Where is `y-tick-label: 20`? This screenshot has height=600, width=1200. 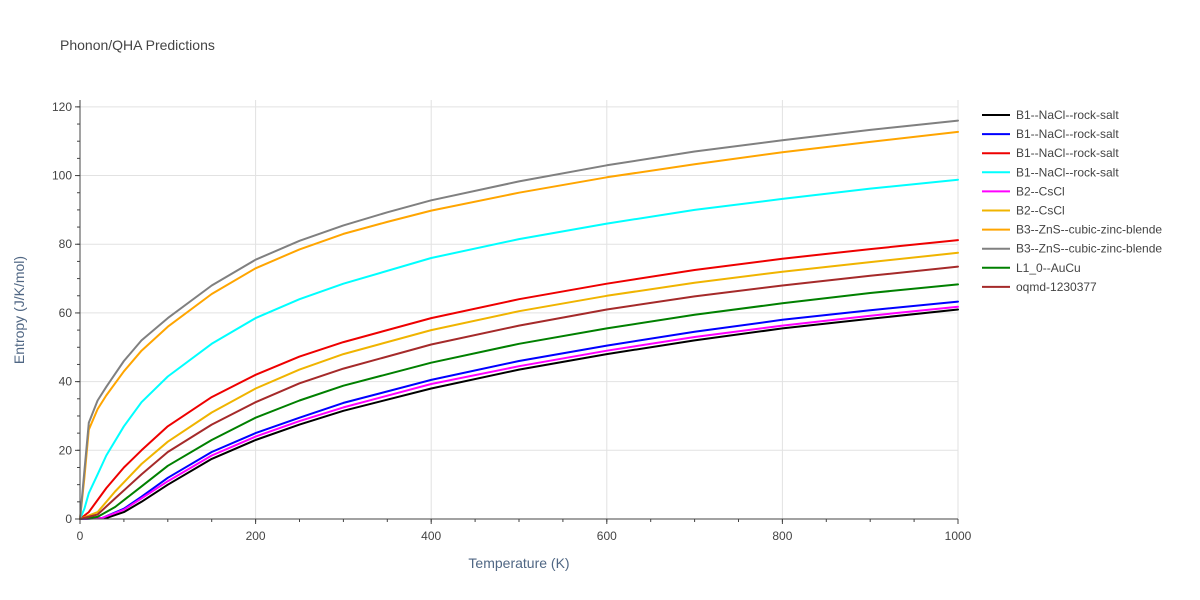 y-tick-label: 20 is located at coordinates (66, 450).